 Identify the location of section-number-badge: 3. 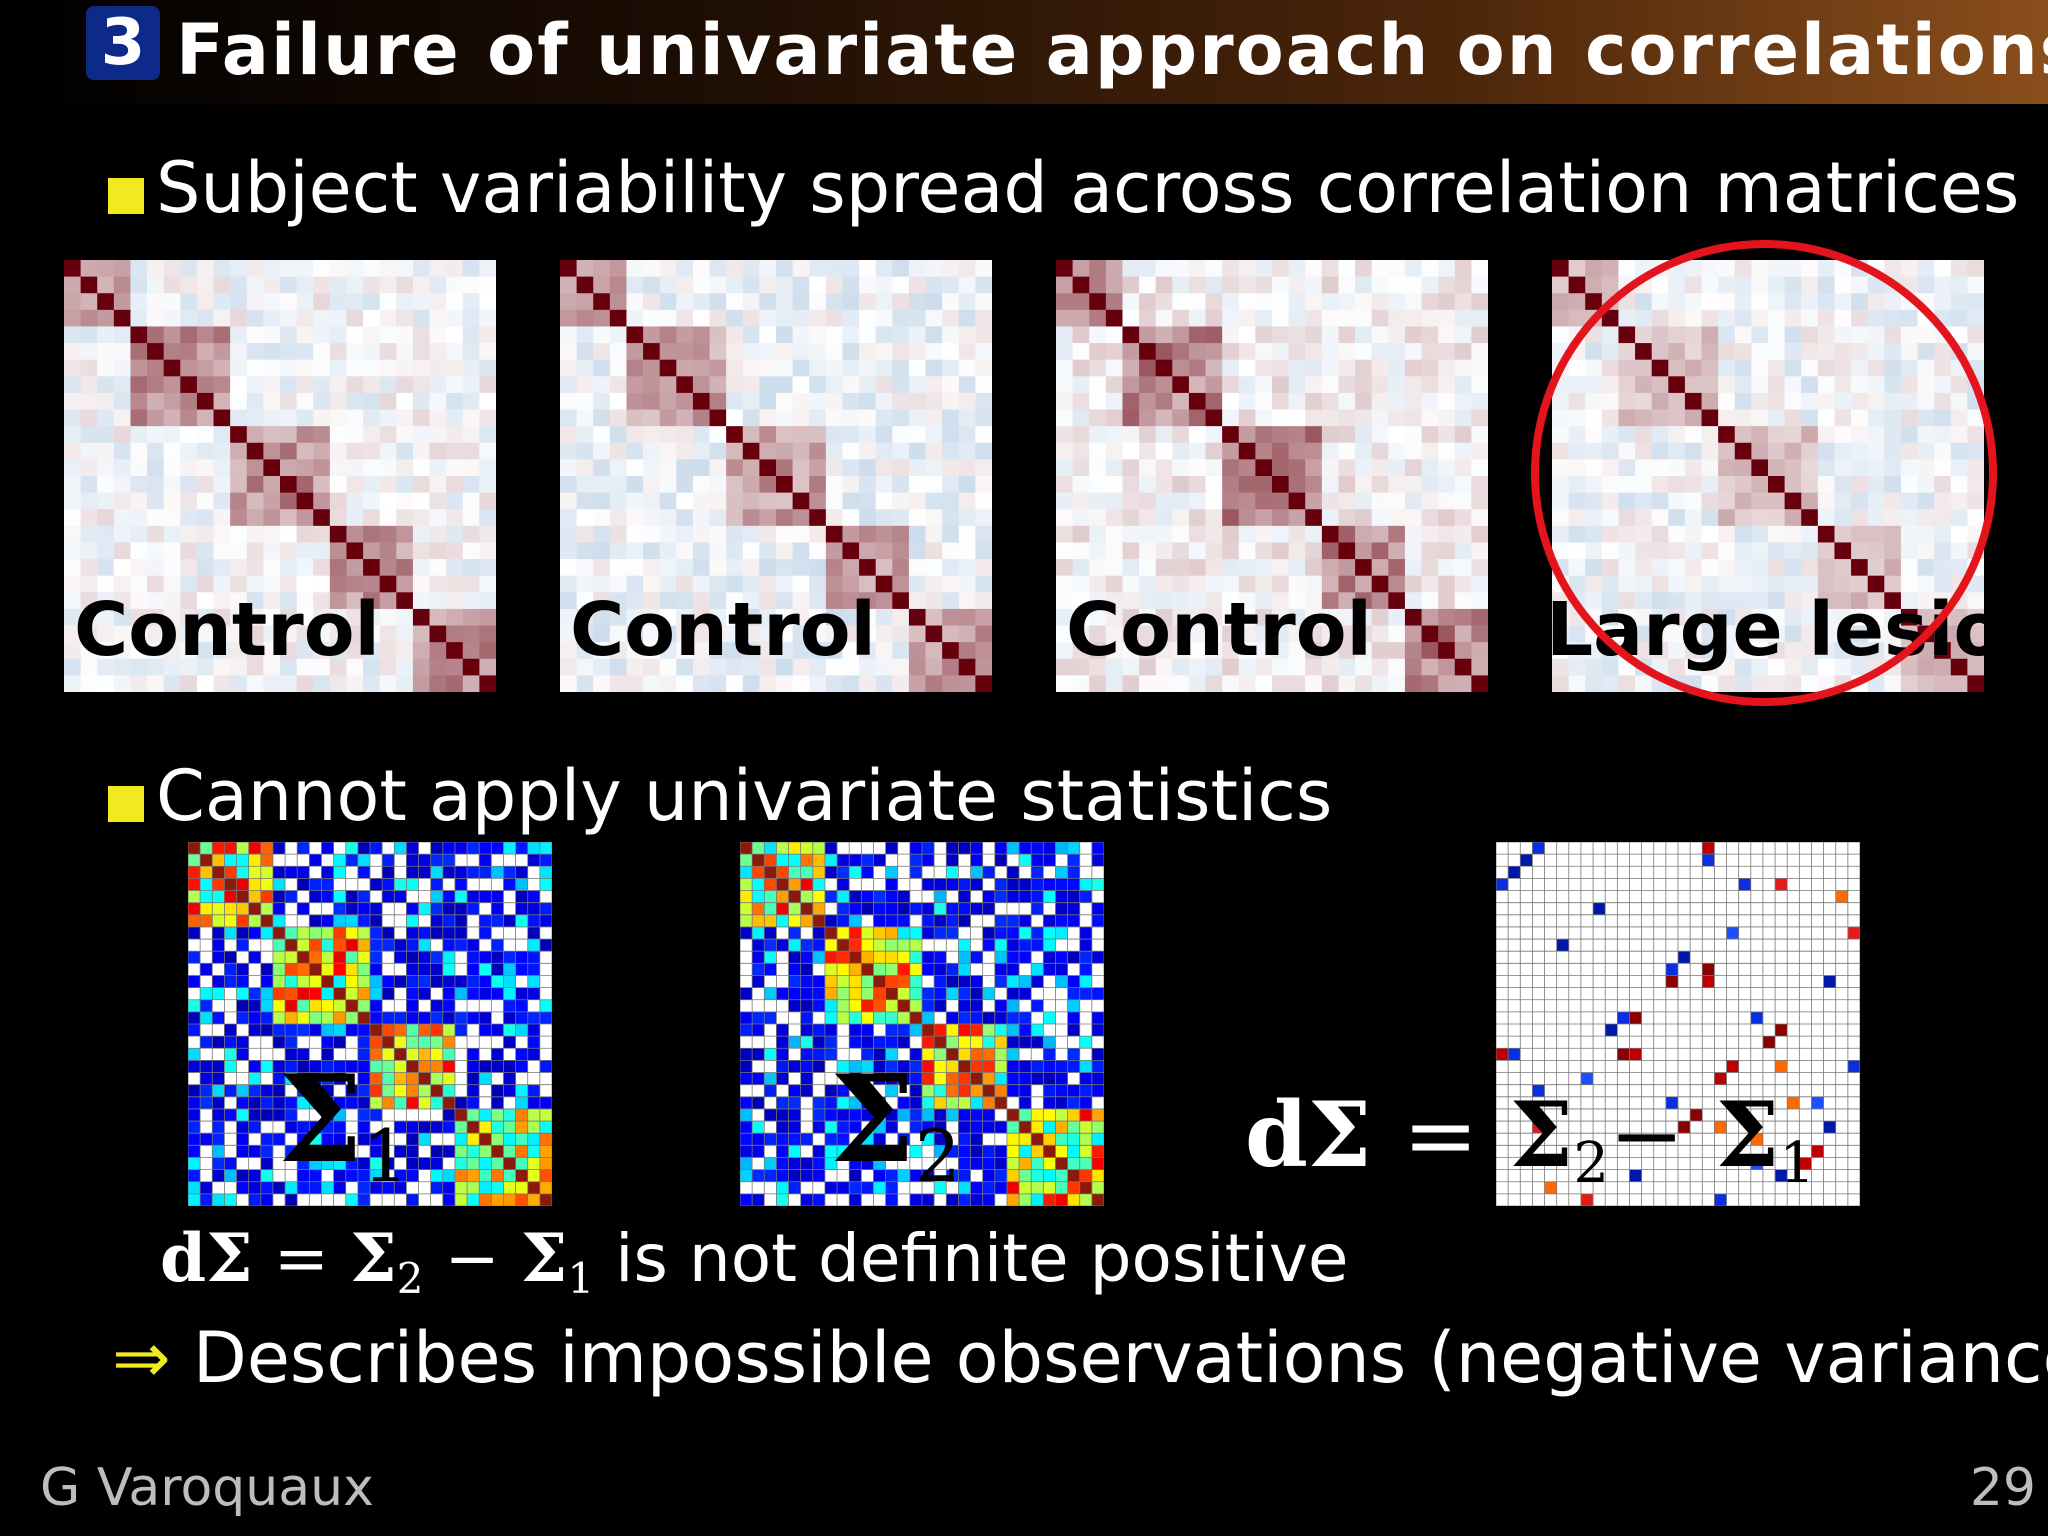
(123, 43).